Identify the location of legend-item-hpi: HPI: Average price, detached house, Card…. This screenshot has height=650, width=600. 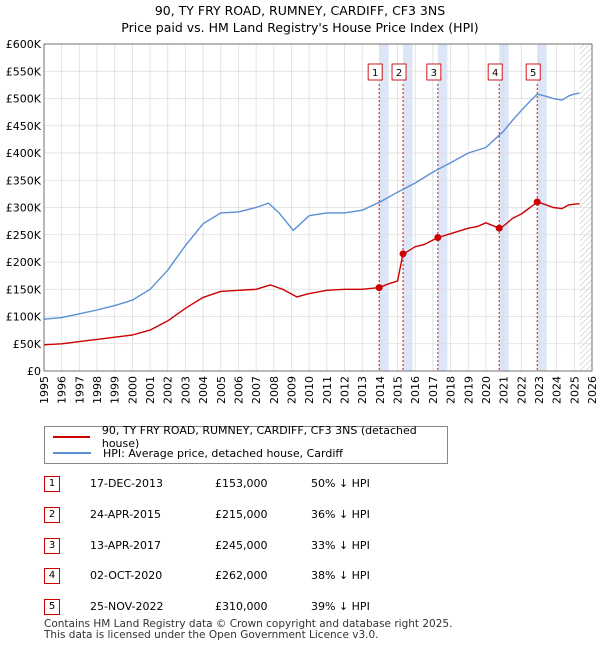
(198, 453).